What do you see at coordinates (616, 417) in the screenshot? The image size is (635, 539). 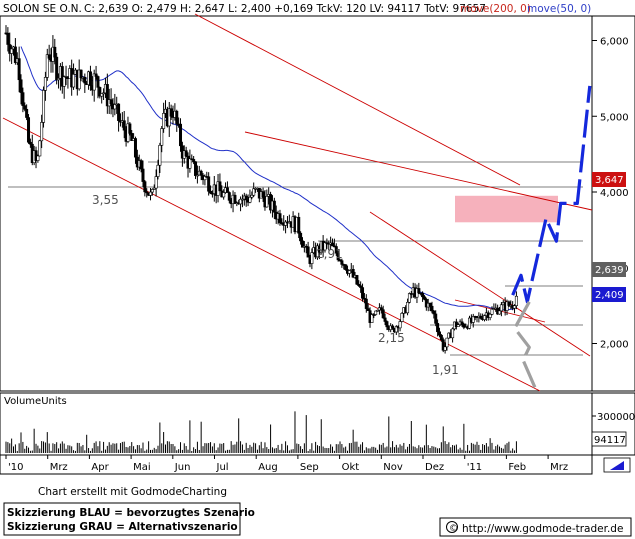 I see `volume-axis-label: 300000` at bounding box center [616, 417].